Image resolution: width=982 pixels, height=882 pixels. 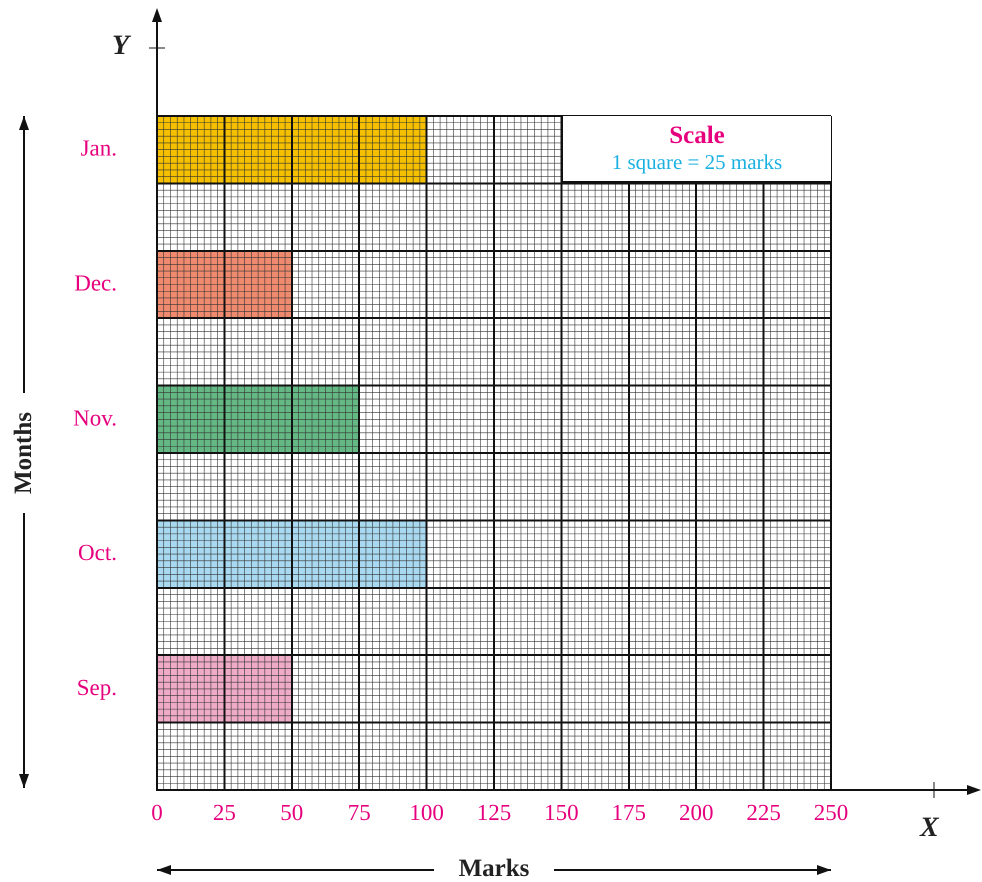 What do you see at coordinates (426, 812) in the screenshot?
I see `x-tick-label: 100` at bounding box center [426, 812].